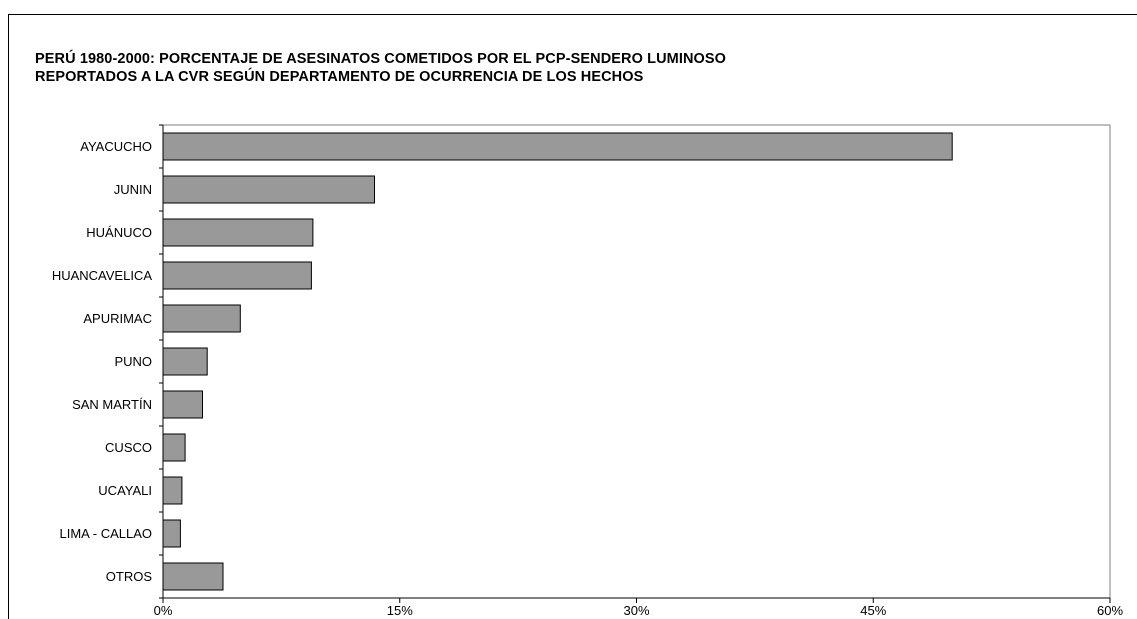  Describe the element at coordinates (133, 189) in the screenshot. I see `category-label: JUNIN` at that location.